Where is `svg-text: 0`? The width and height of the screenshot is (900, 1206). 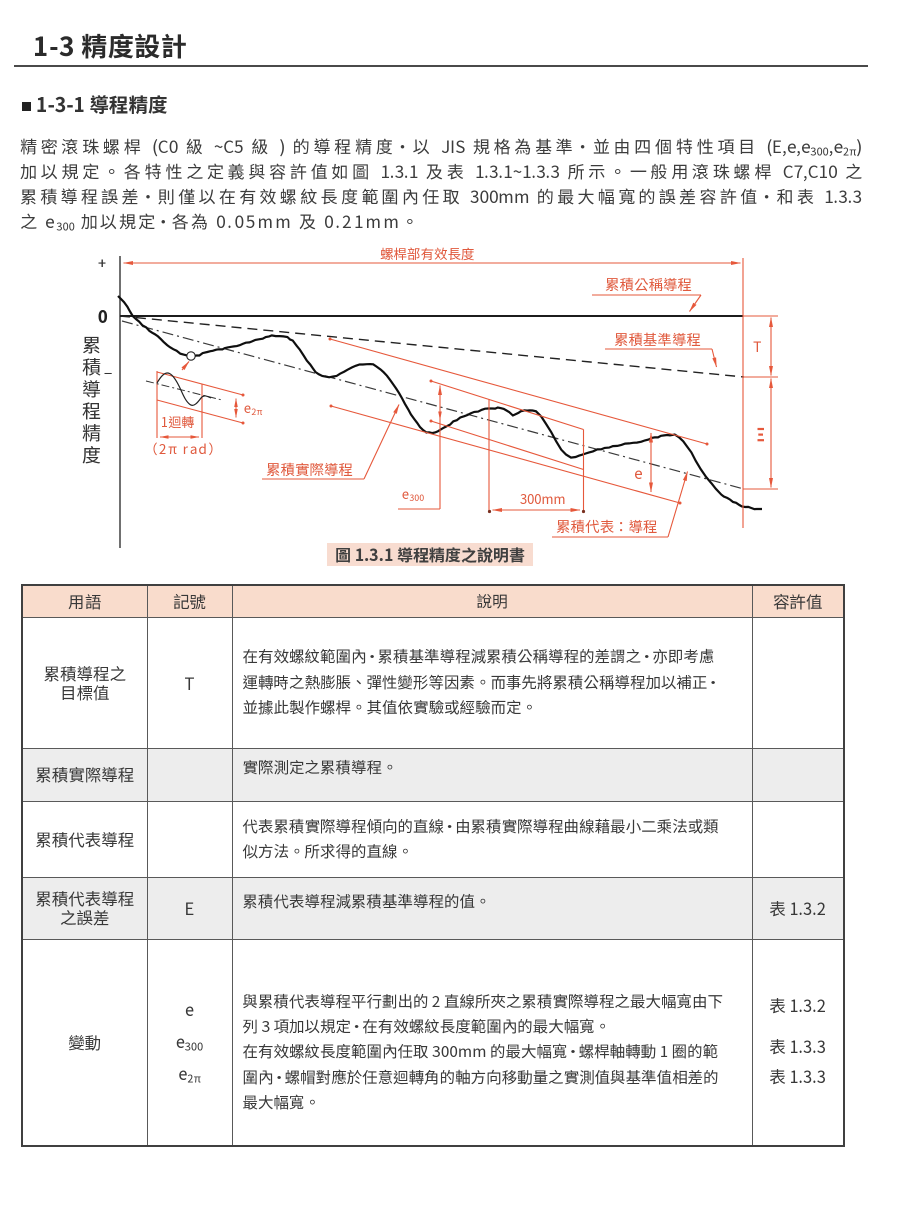 svg-text: 0 is located at coordinates (103, 315).